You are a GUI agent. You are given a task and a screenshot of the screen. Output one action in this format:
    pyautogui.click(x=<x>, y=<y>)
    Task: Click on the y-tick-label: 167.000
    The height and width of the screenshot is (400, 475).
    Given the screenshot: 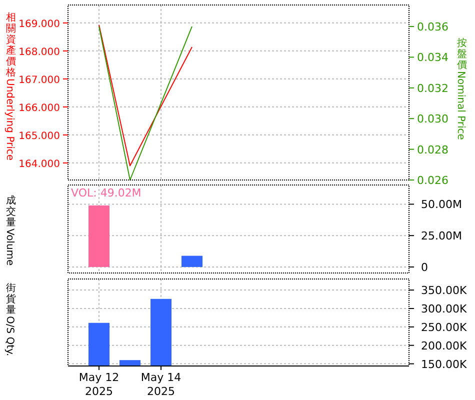 What is the action you would take?
    pyautogui.click(x=39, y=80)
    